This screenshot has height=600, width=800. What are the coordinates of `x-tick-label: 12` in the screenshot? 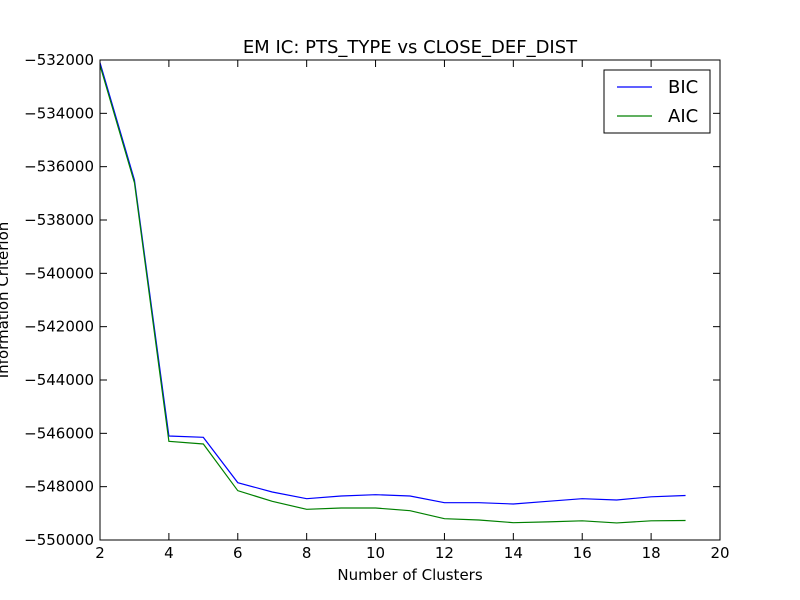 It's located at (444, 553).